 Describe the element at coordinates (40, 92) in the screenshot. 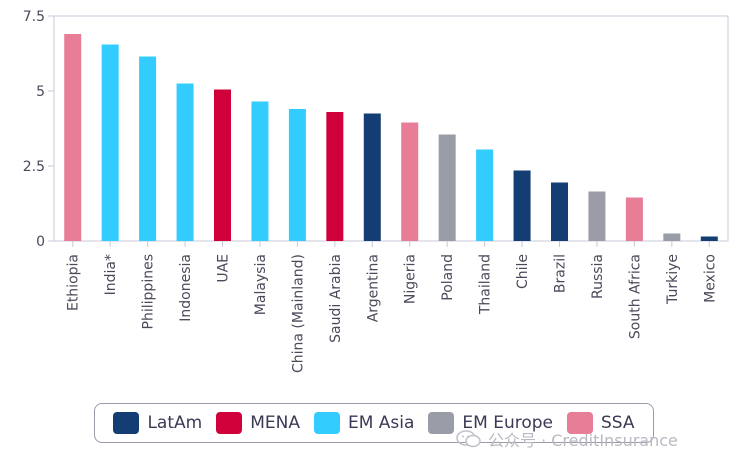

I see `y-tick-label: 5` at that location.